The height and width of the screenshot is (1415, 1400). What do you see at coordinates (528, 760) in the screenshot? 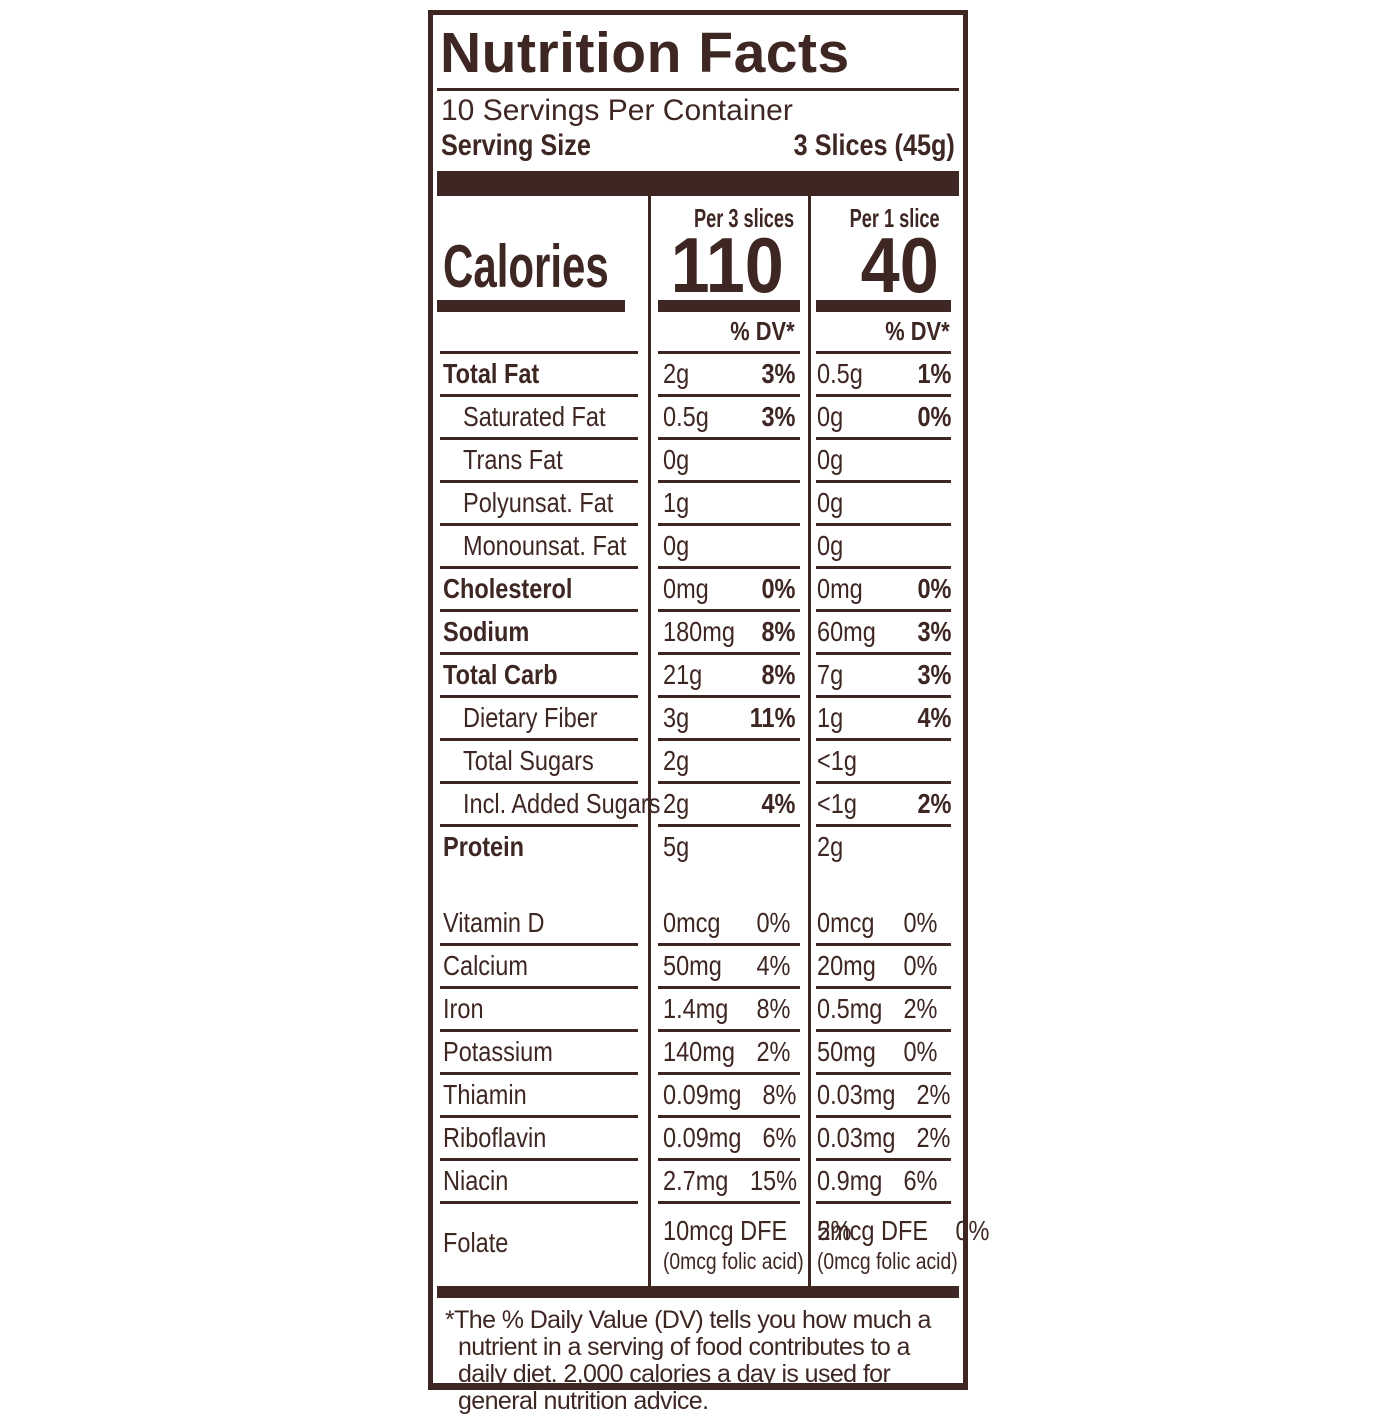
I see `nutrient-name: Total Sugars` at bounding box center [528, 760].